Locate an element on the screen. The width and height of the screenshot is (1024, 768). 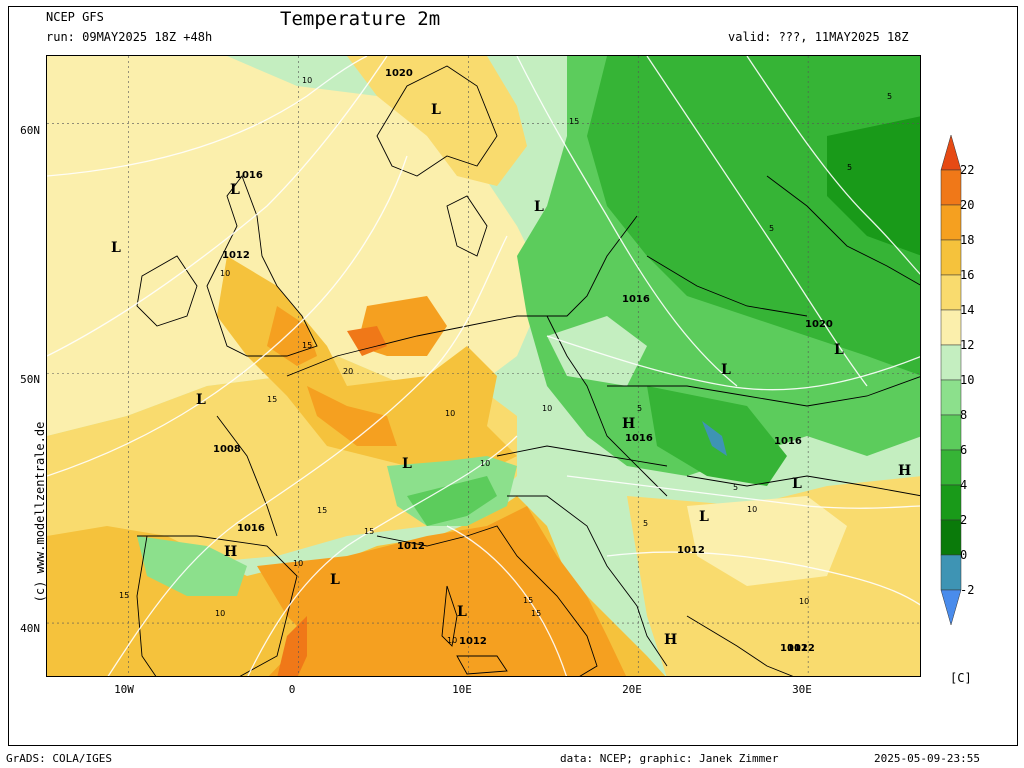
isotherm-value-label: 20 is located at coordinates (348, 371).